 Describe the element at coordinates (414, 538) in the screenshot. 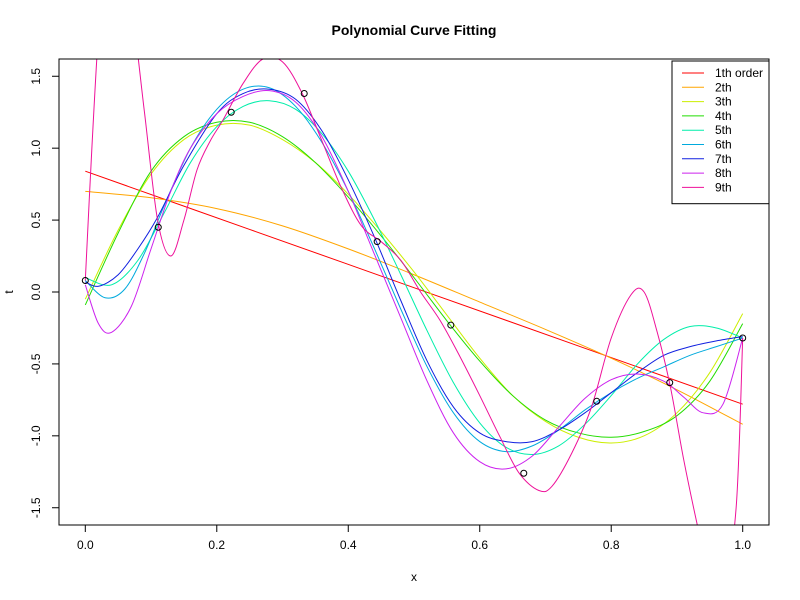

I see `x-axis: 0.0 0.2 0.4 0.6 0.8 1.0` at that location.